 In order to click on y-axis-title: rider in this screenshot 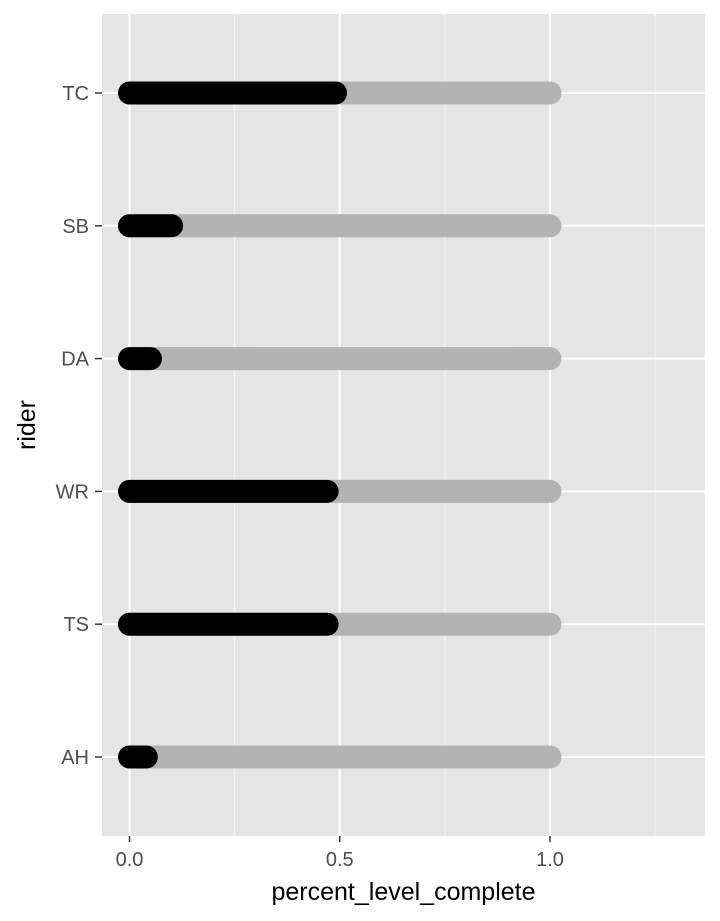, I will do `click(27, 425)`.